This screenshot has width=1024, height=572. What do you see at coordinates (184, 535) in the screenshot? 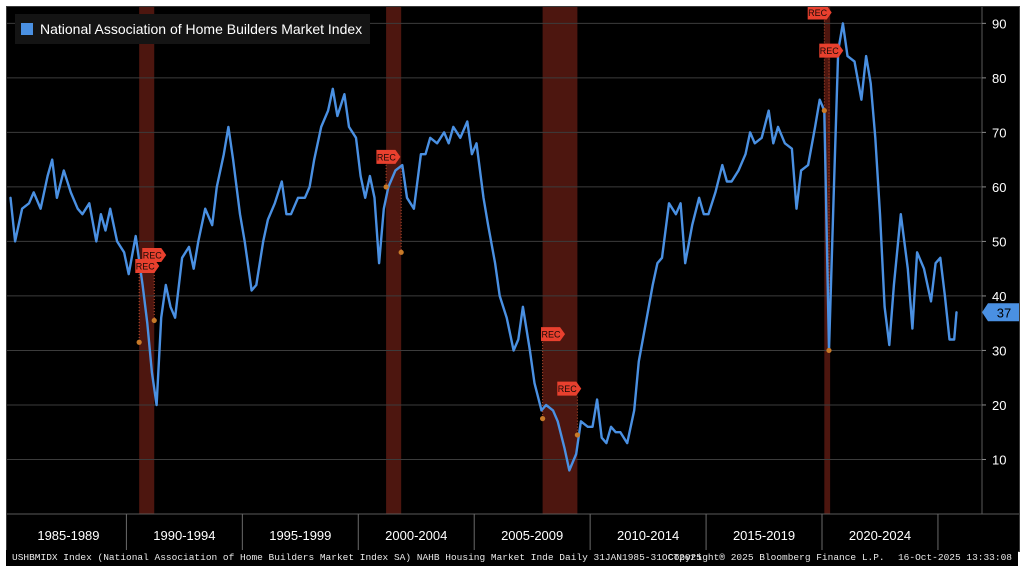
I see `x-tick-label: 1990-1994` at bounding box center [184, 535].